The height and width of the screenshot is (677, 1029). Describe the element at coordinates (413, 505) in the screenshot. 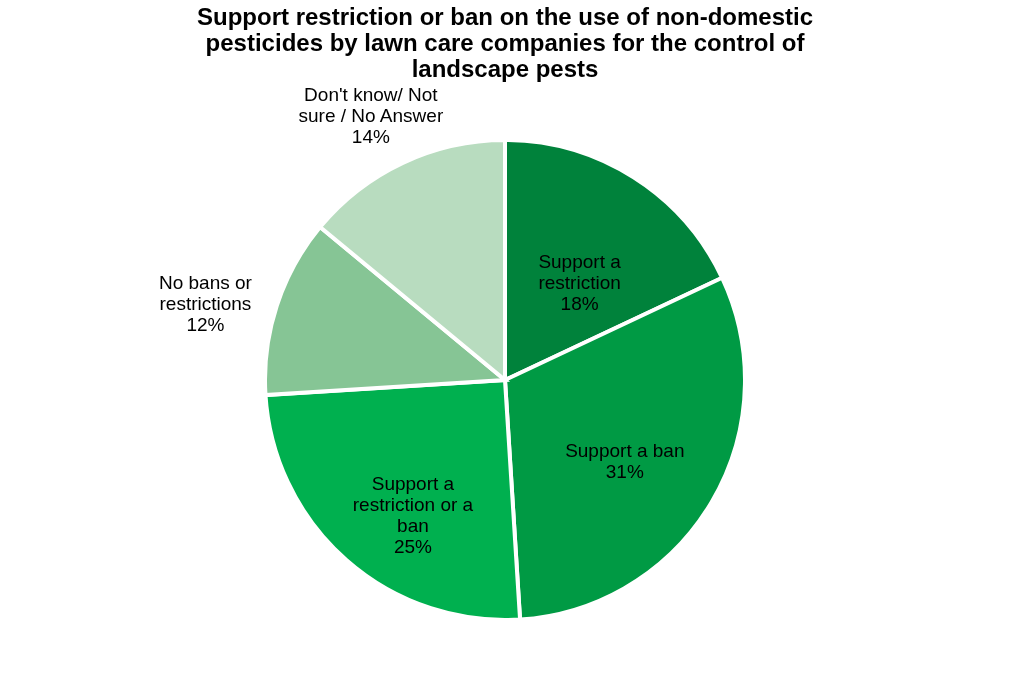

I see `slice-label: Support a restriction or a ban` at that location.